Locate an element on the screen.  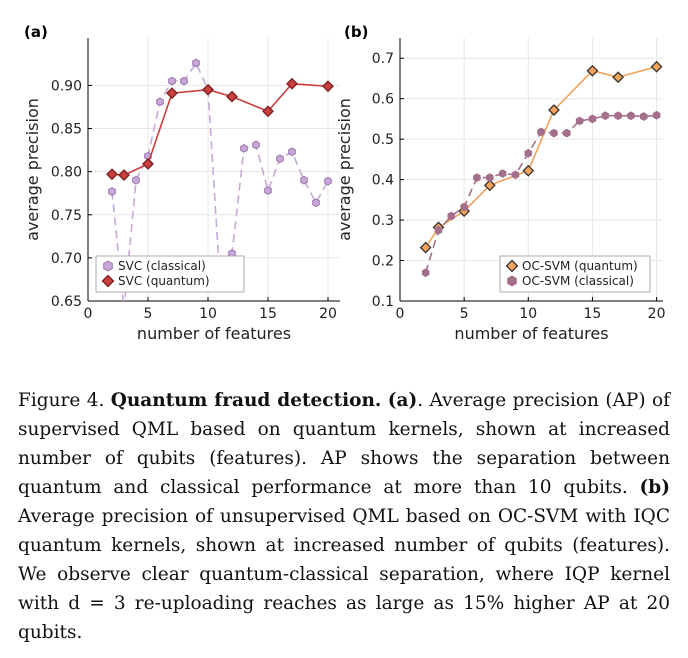
y-tick-label: 0.85 is located at coordinates (66, 130).